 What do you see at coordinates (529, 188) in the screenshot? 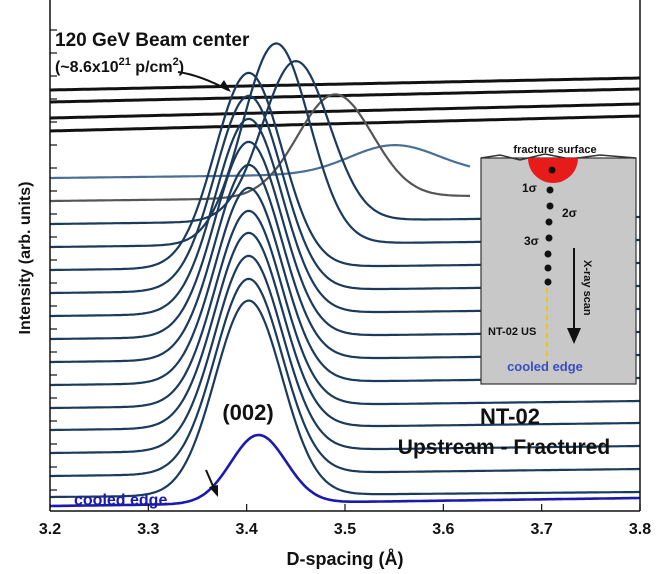
I see `sigma1-label: 1σ` at bounding box center [529, 188].